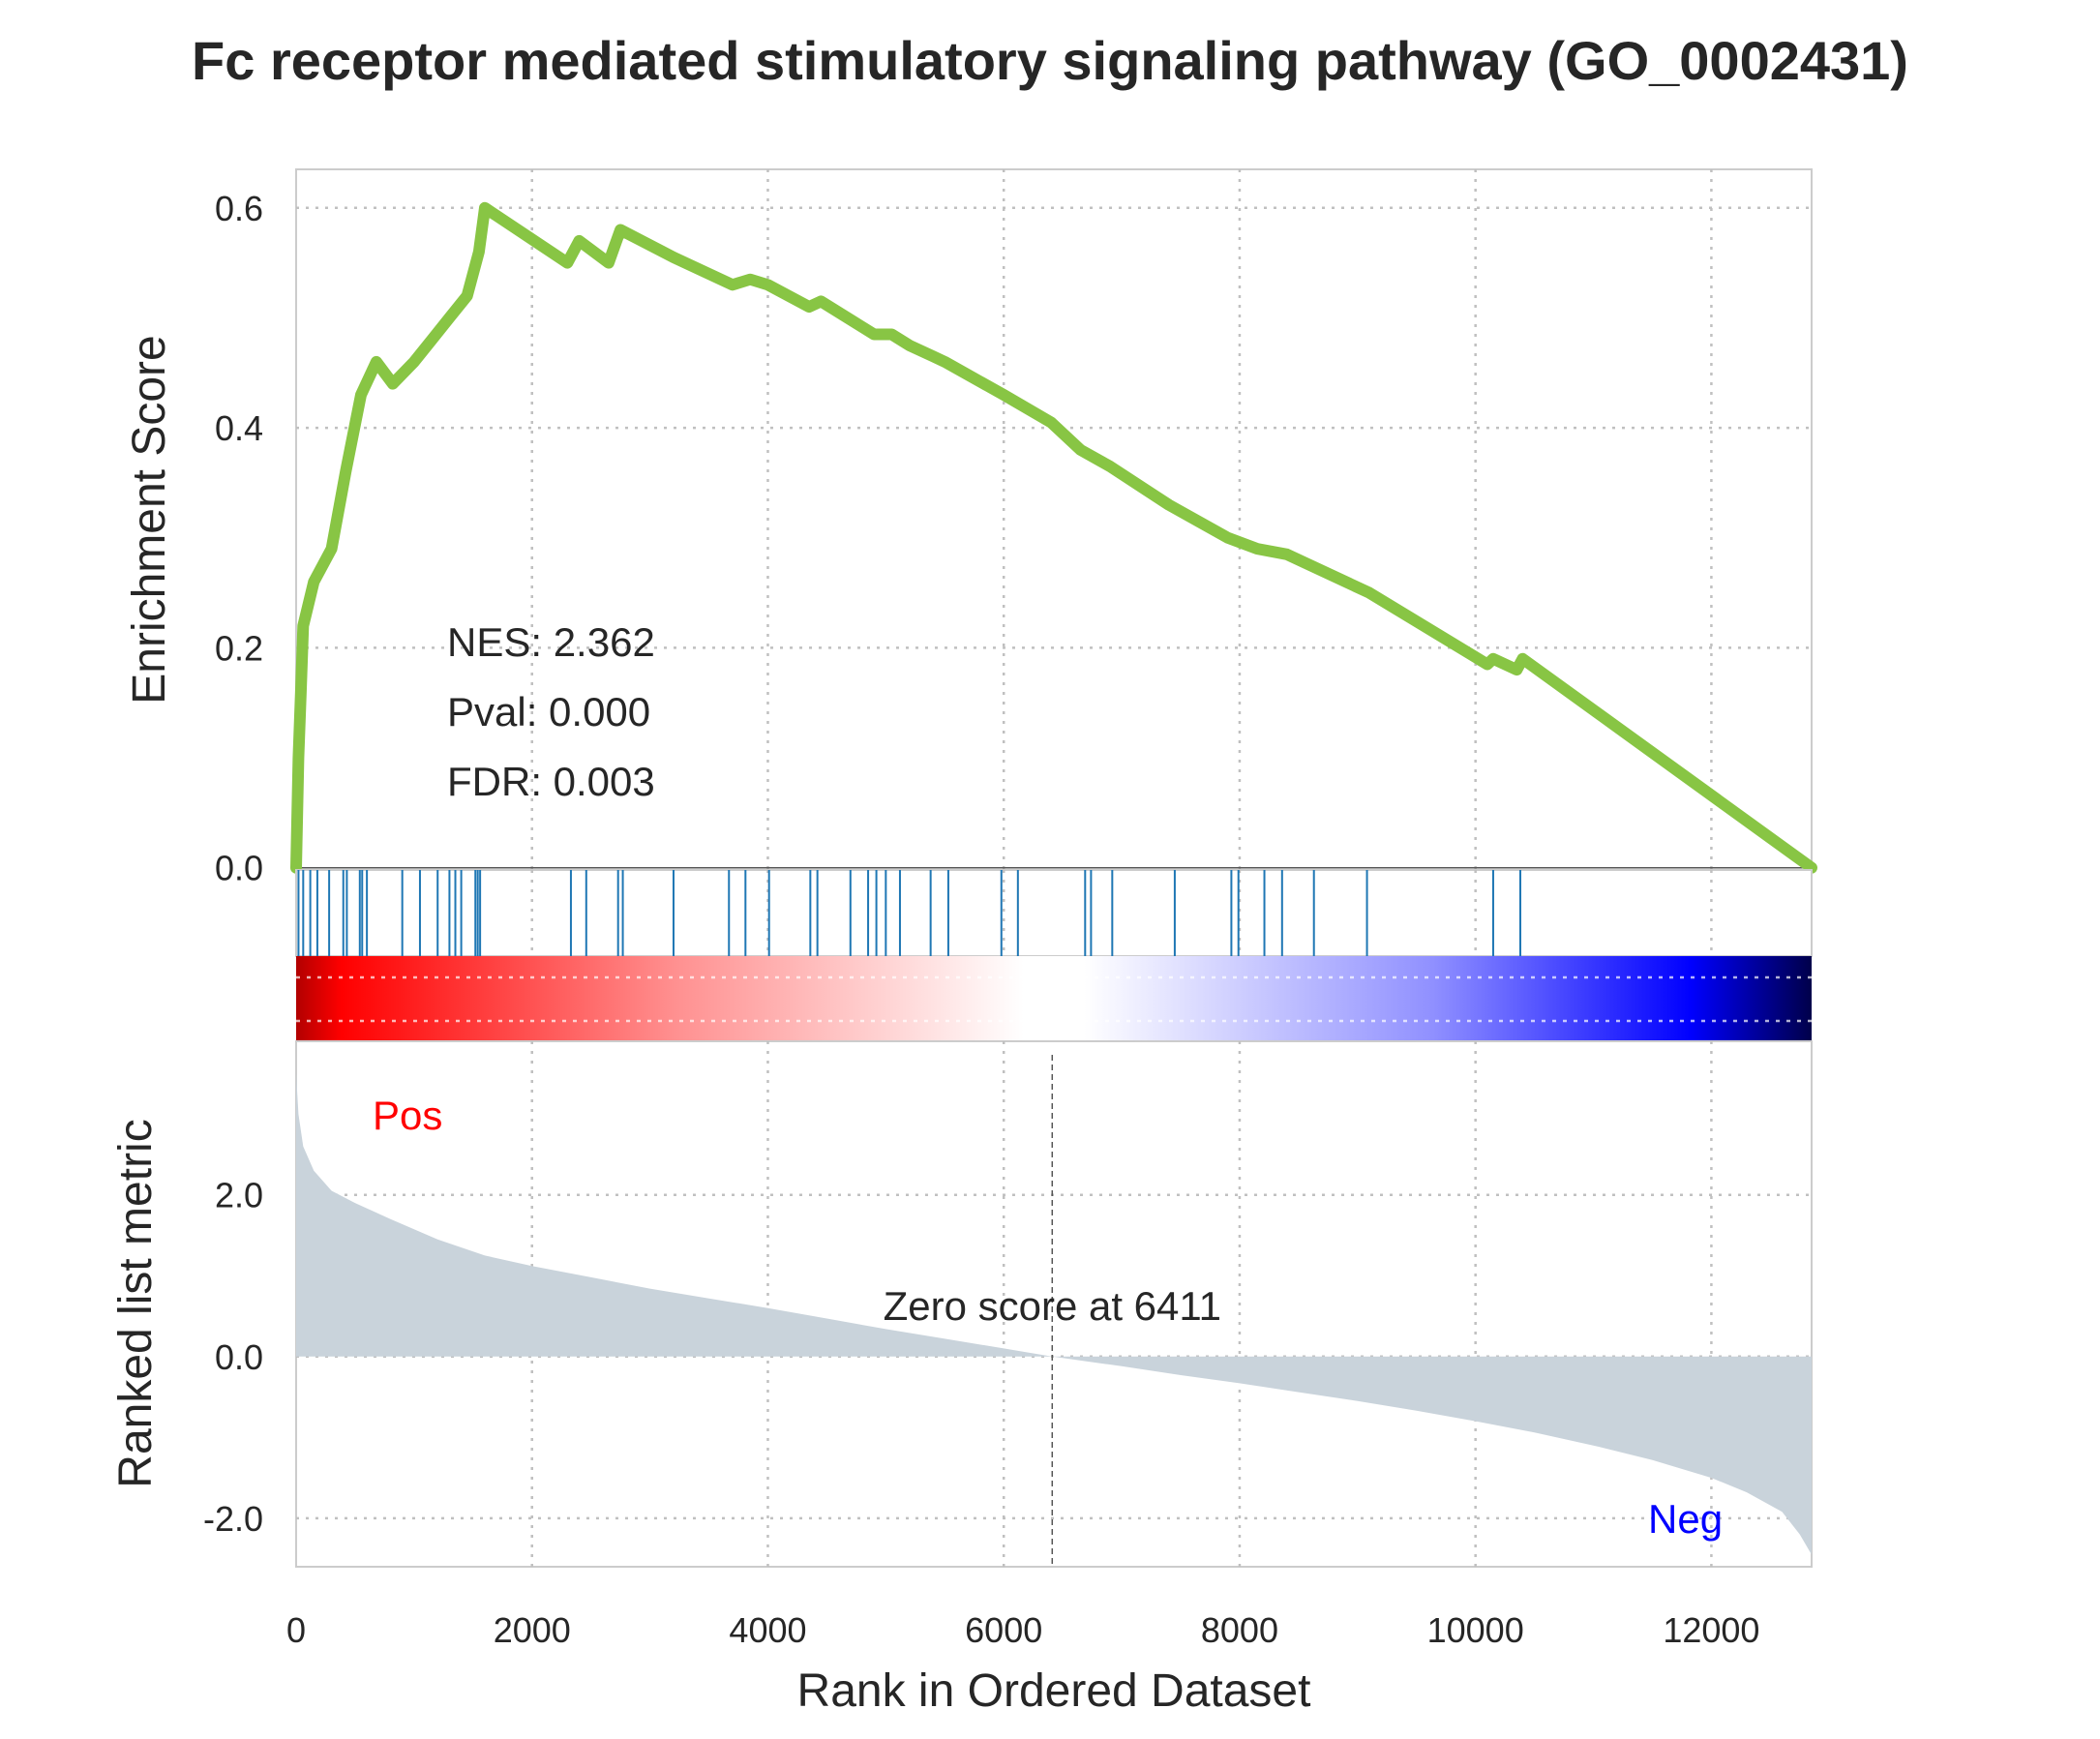  What do you see at coordinates (239, 539) in the screenshot?
I see `enrichment-y-ticks: 0.0 0.2 0.4 0.6` at bounding box center [239, 539].